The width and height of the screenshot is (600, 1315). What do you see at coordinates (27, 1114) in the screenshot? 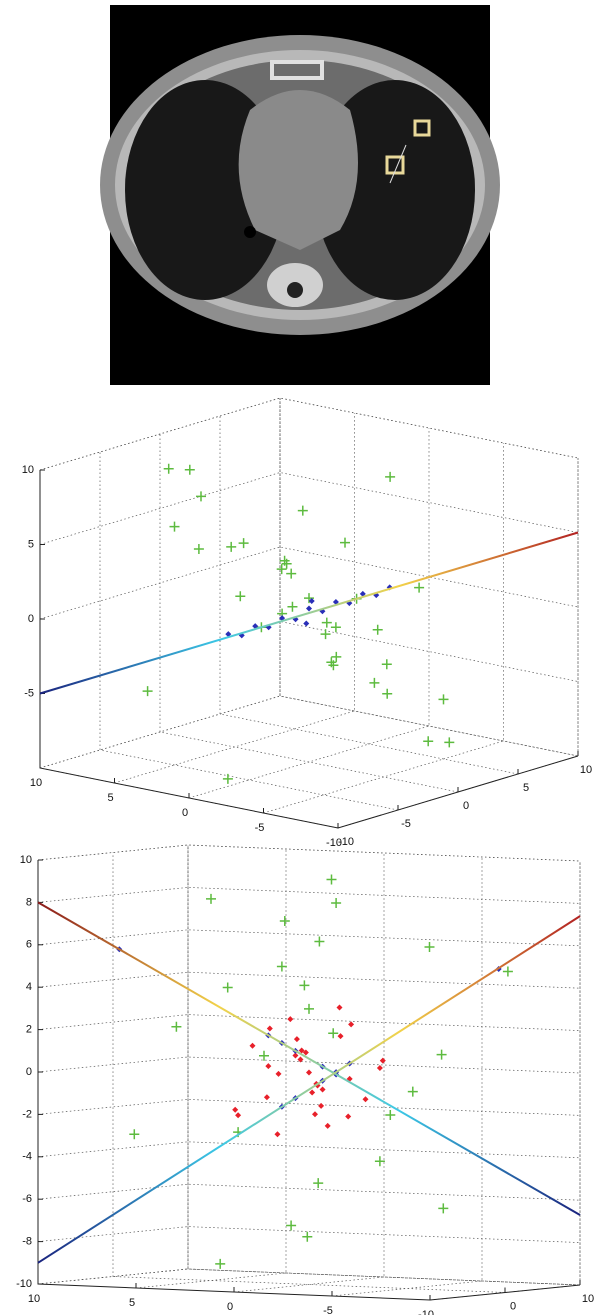
I see `z-tick-label: -2` at bounding box center [27, 1114].